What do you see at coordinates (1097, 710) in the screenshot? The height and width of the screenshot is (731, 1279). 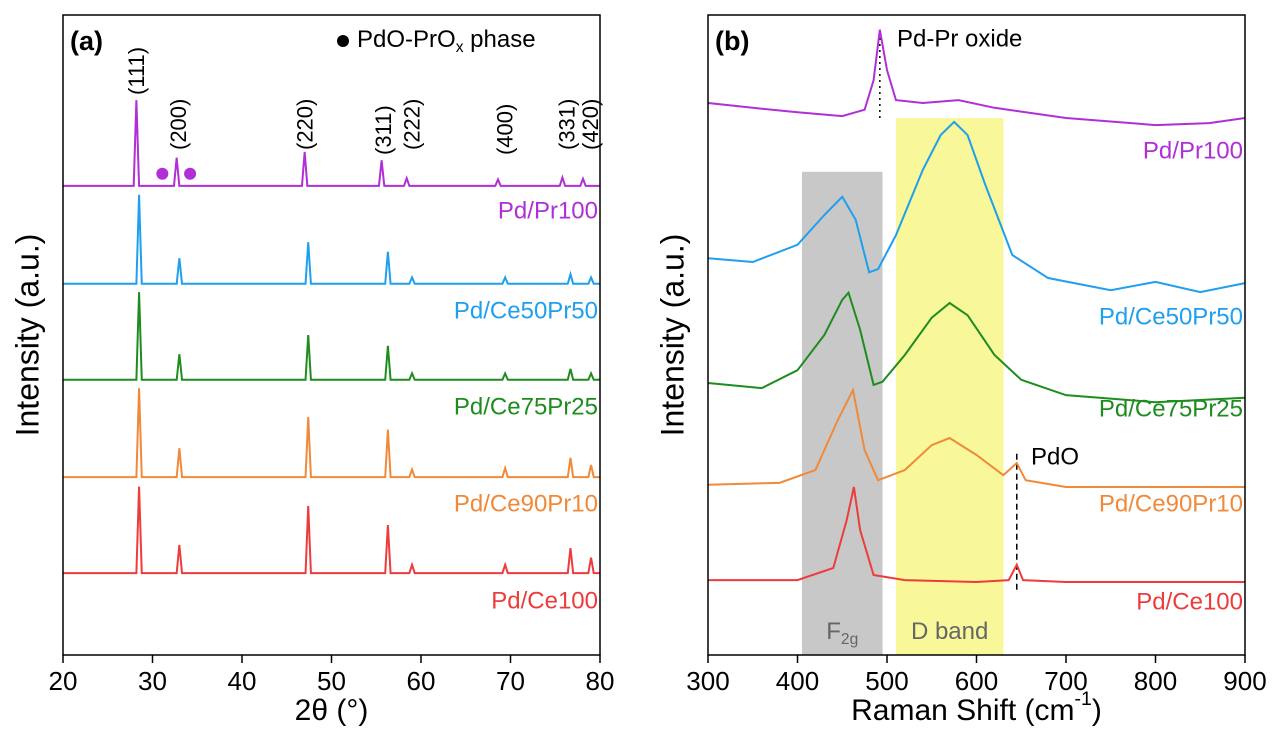 I see `x-axis-label-tail: )` at bounding box center [1097, 710].